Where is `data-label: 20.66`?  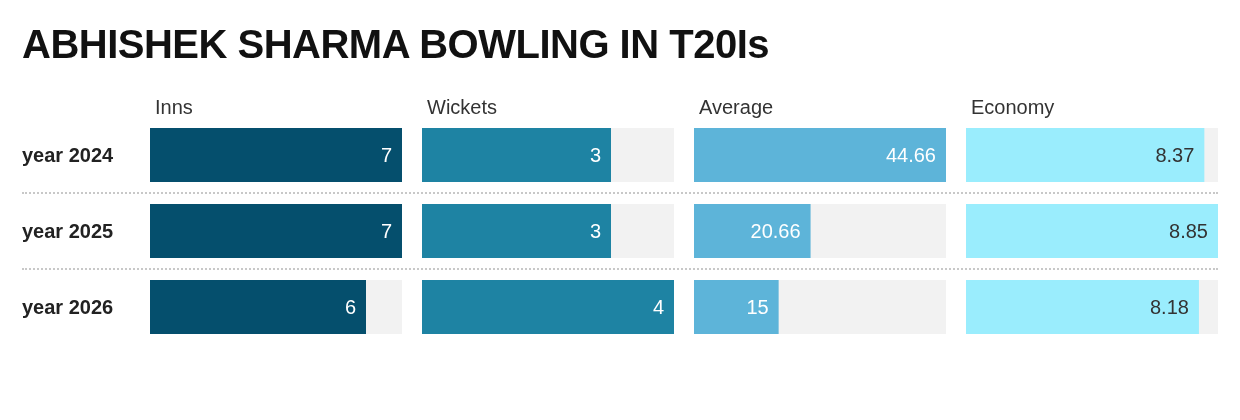 data-label: 20.66 is located at coordinates (775, 231).